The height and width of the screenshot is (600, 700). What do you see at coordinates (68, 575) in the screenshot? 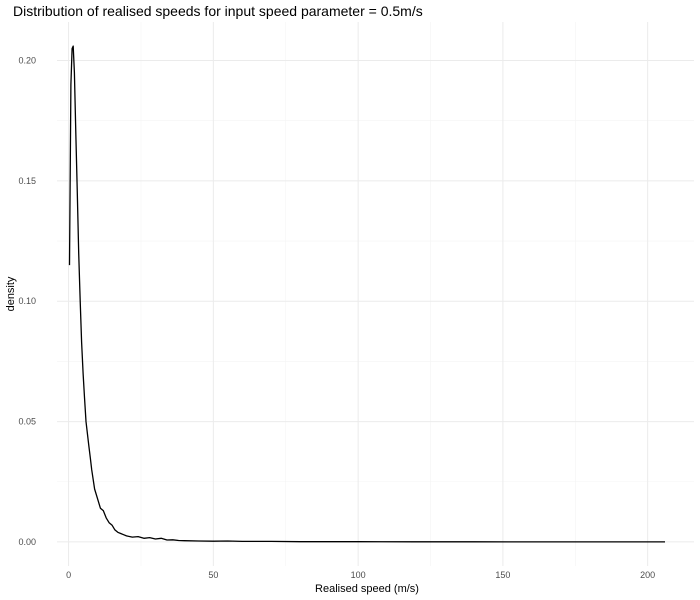
I see `x-tick-label: 0` at bounding box center [68, 575].